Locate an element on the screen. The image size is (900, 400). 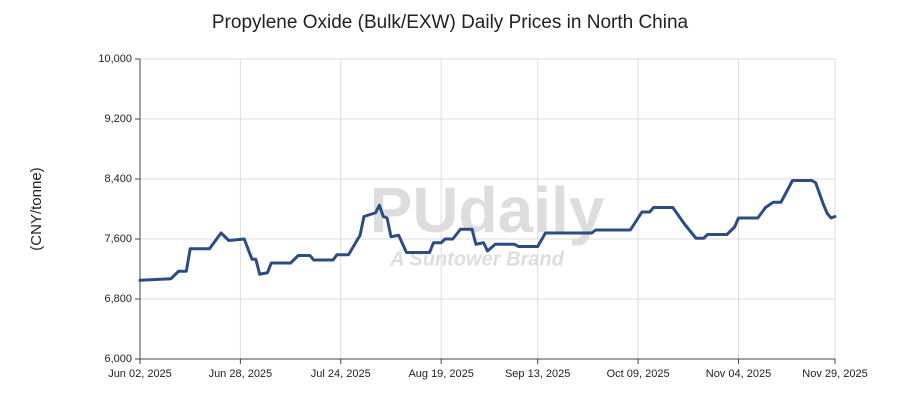
y-tick-label: 7,600 is located at coordinates (118, 239).